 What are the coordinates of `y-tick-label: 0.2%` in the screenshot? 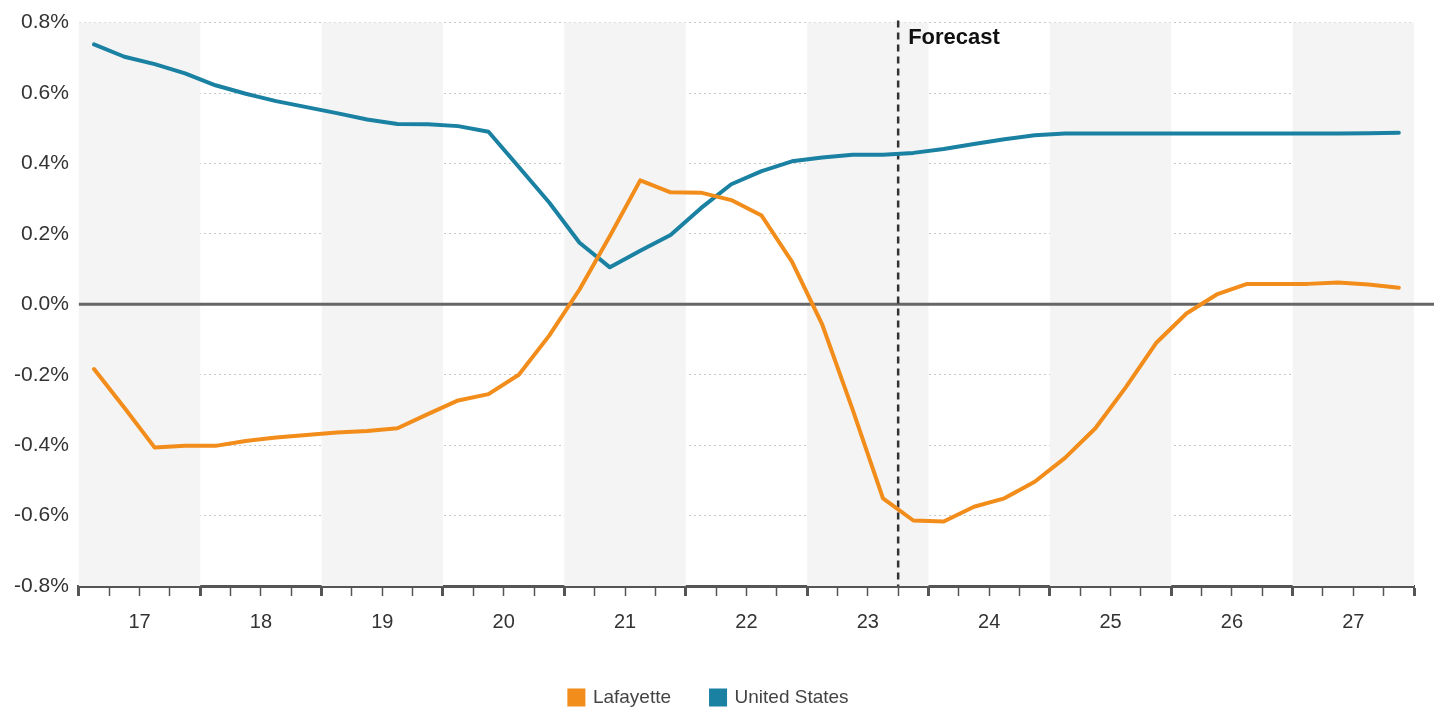 It's located at (44, 232).